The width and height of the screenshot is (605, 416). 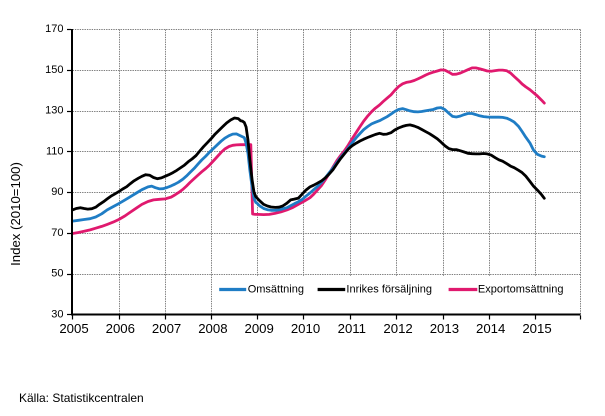 I want to click on svg-text: 90, so click(x=57, y=192).